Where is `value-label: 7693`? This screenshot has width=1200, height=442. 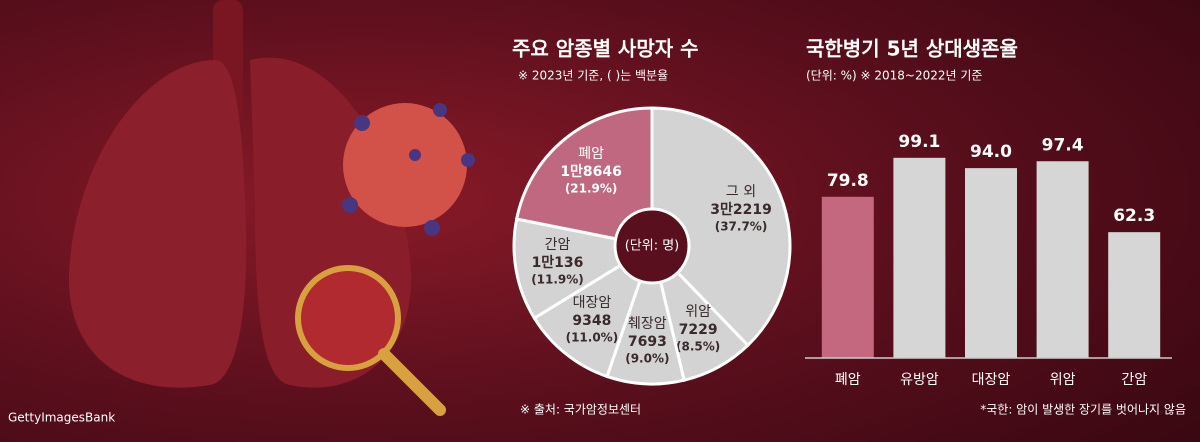
value-label: 7693 is located at coordinates (647, 342).